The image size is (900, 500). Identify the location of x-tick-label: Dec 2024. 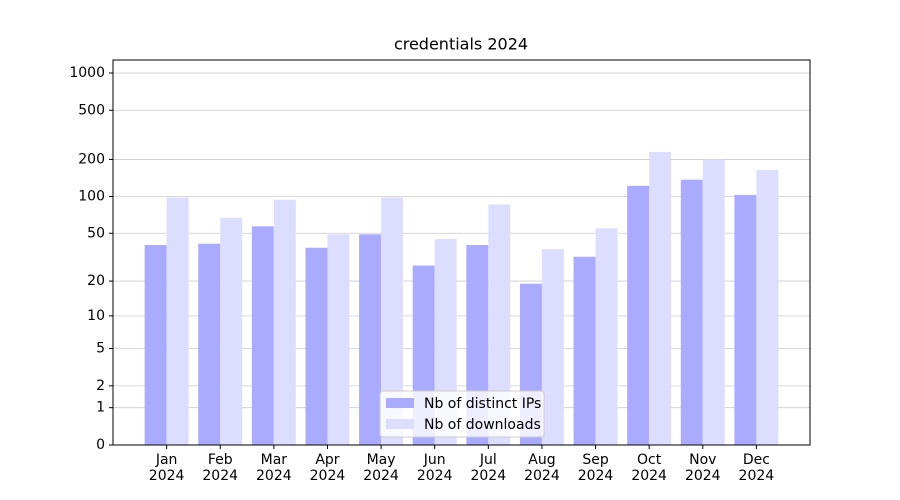
(756, 468).